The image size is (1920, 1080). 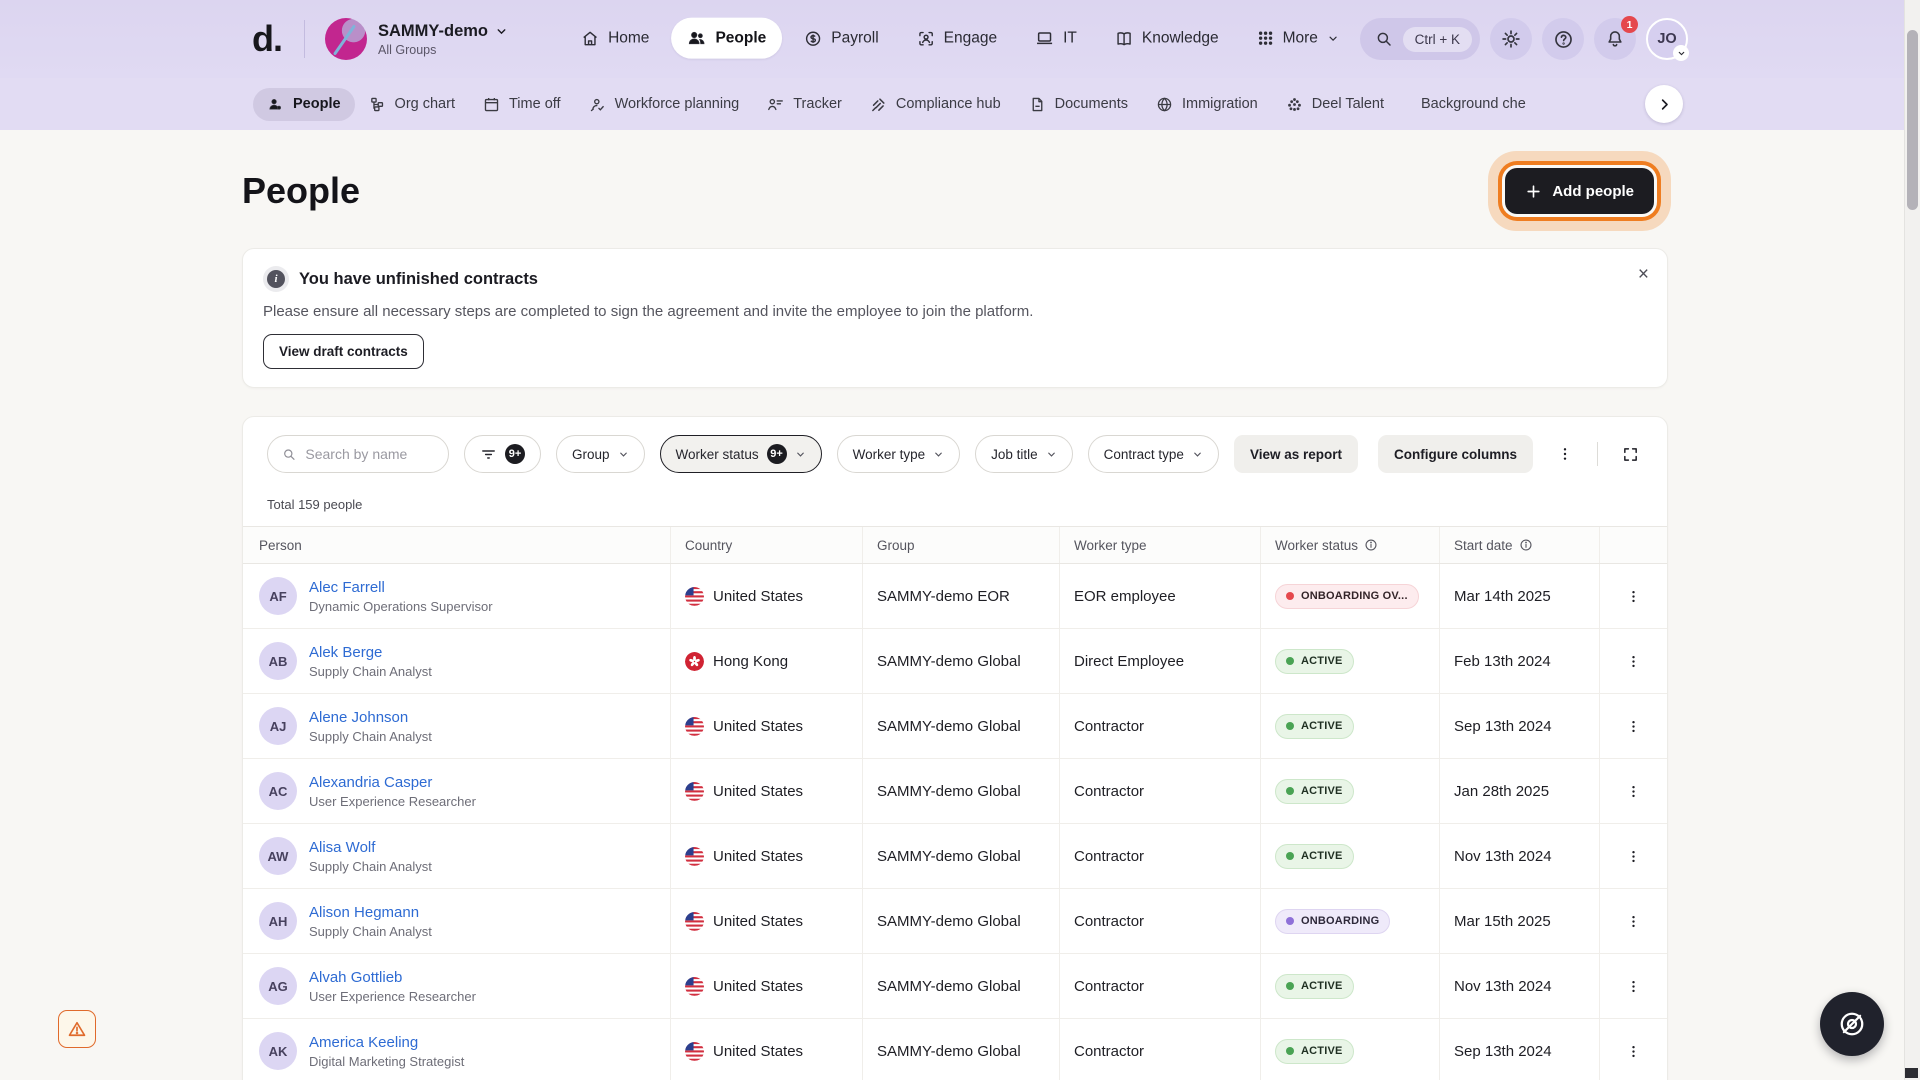 I want to click on scrollbar-thumb, so click(x=1912, y=120).